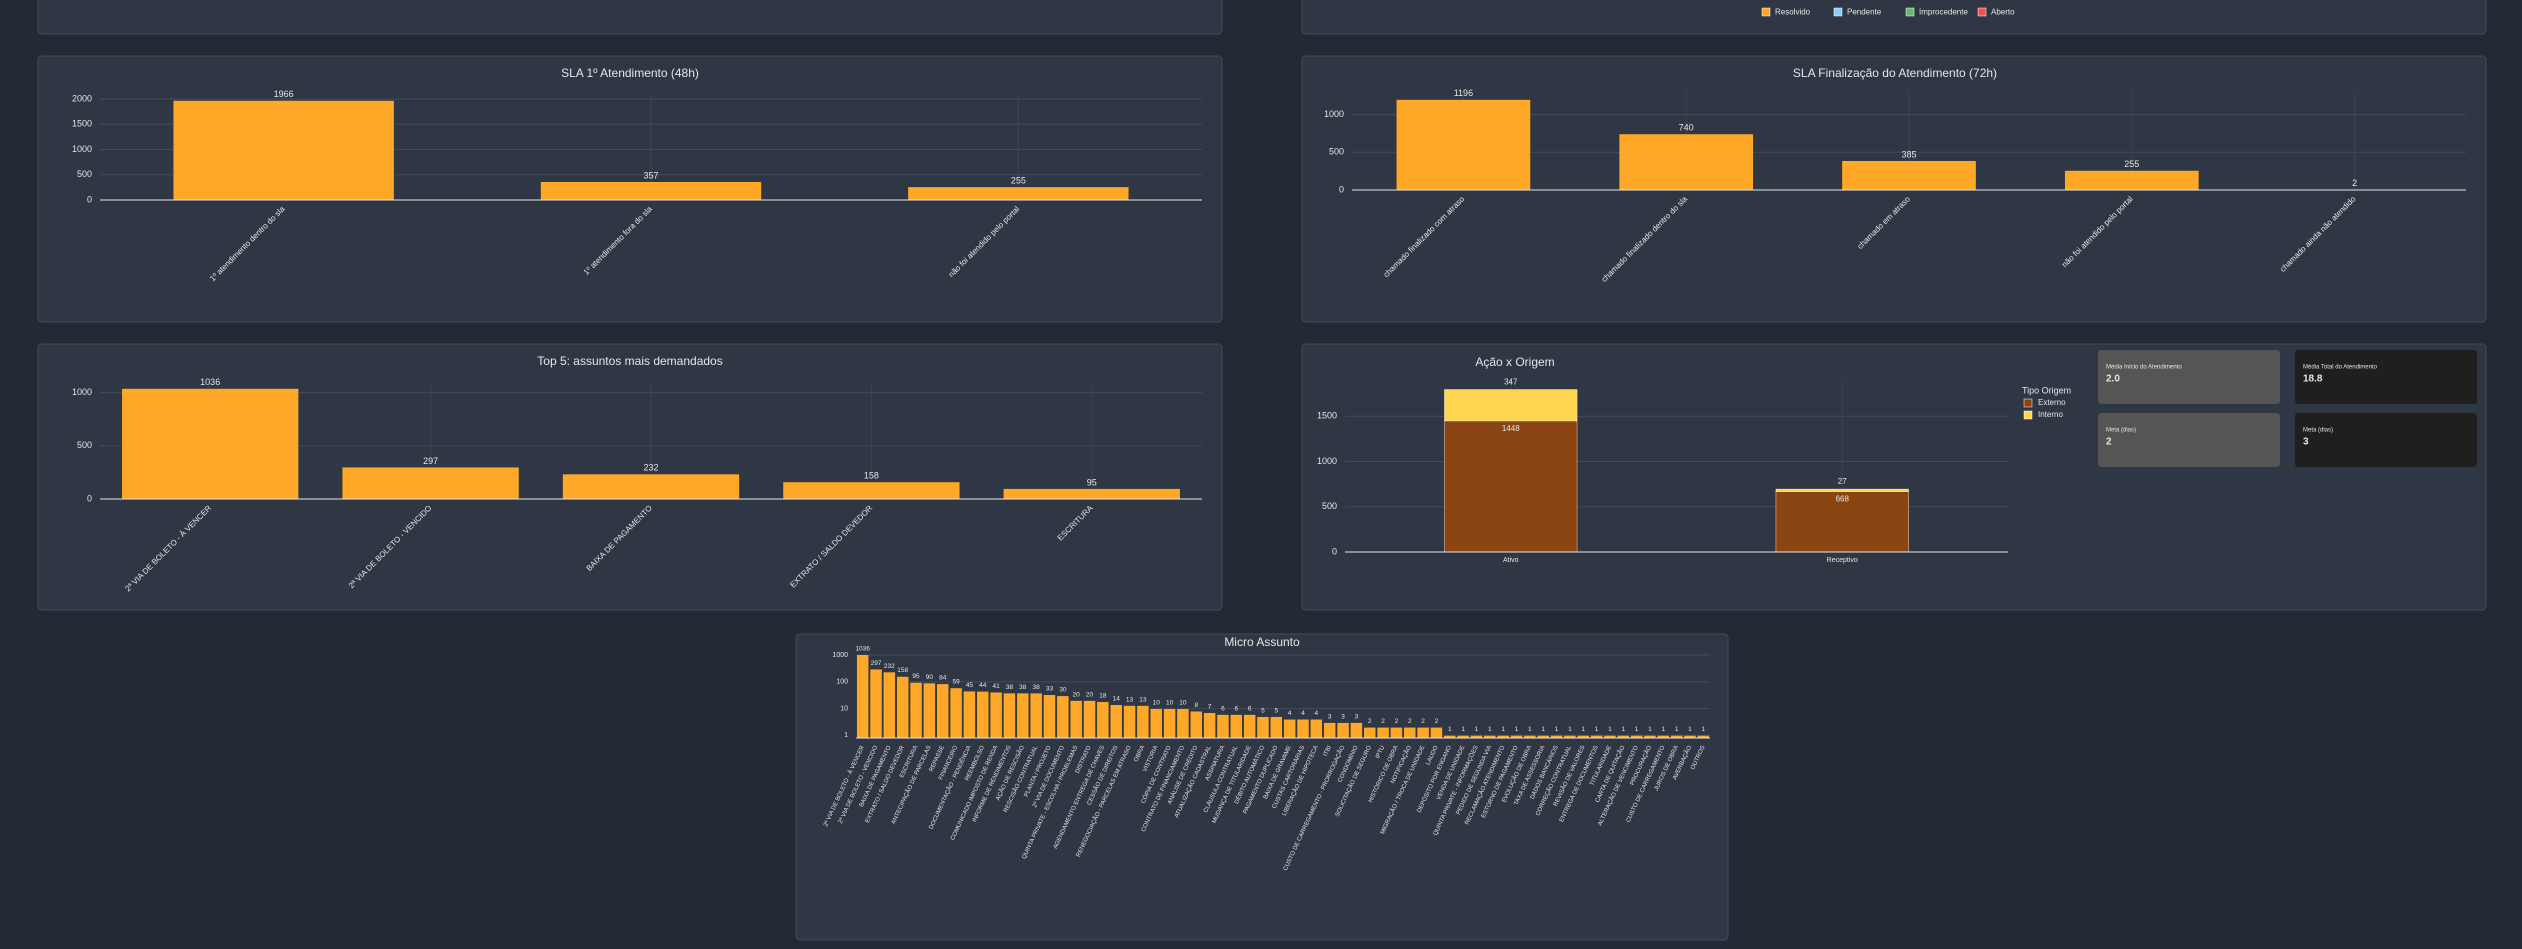 The image size is (2522, 949). What do you see at coordinates (1895, 73) in the screenshot?
I see `chart-title: SLA Finalização do Atendimento (72h)` at bounding box center [1895, 73].